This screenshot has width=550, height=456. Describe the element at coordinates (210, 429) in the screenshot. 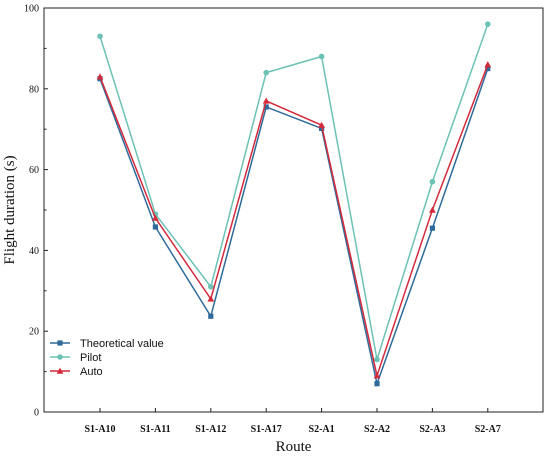

I see `x-tick-label: S1-A12` at that location.